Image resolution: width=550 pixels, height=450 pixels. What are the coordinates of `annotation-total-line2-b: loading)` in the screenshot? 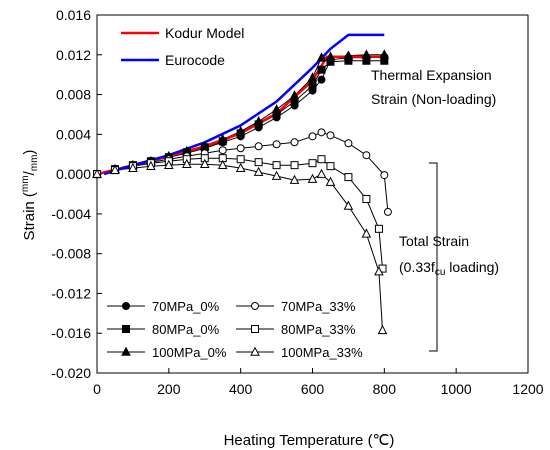 It's located at (472, 267).